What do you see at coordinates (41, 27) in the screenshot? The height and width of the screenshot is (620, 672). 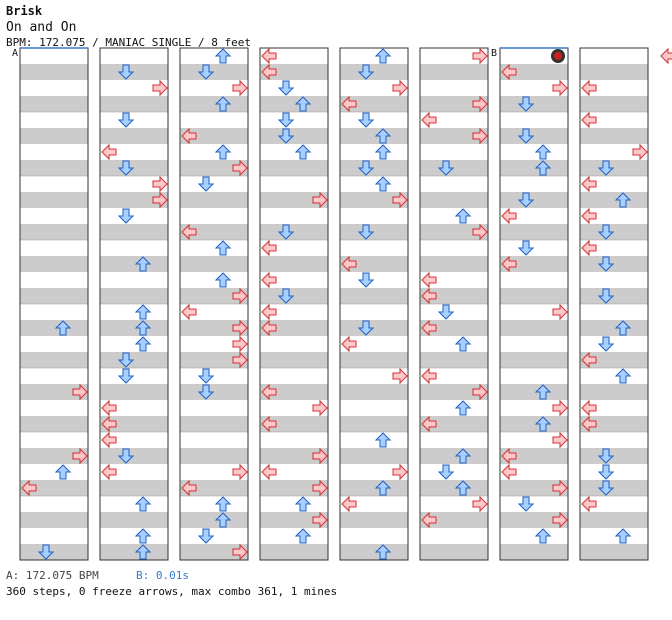 I see `song-artist: On and On` at bounding box center [41, 27].